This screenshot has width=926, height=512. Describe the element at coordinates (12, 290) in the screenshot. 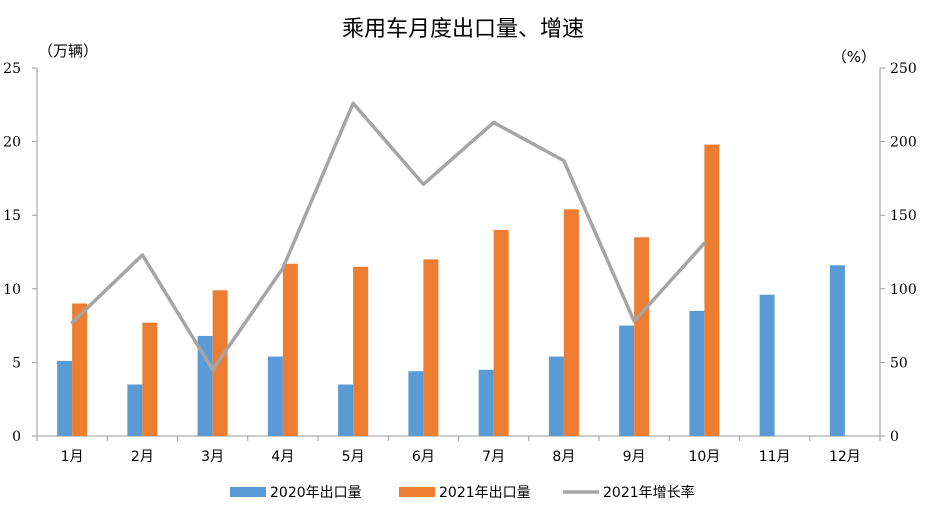

I see `left-tick-label: 10` at that location.